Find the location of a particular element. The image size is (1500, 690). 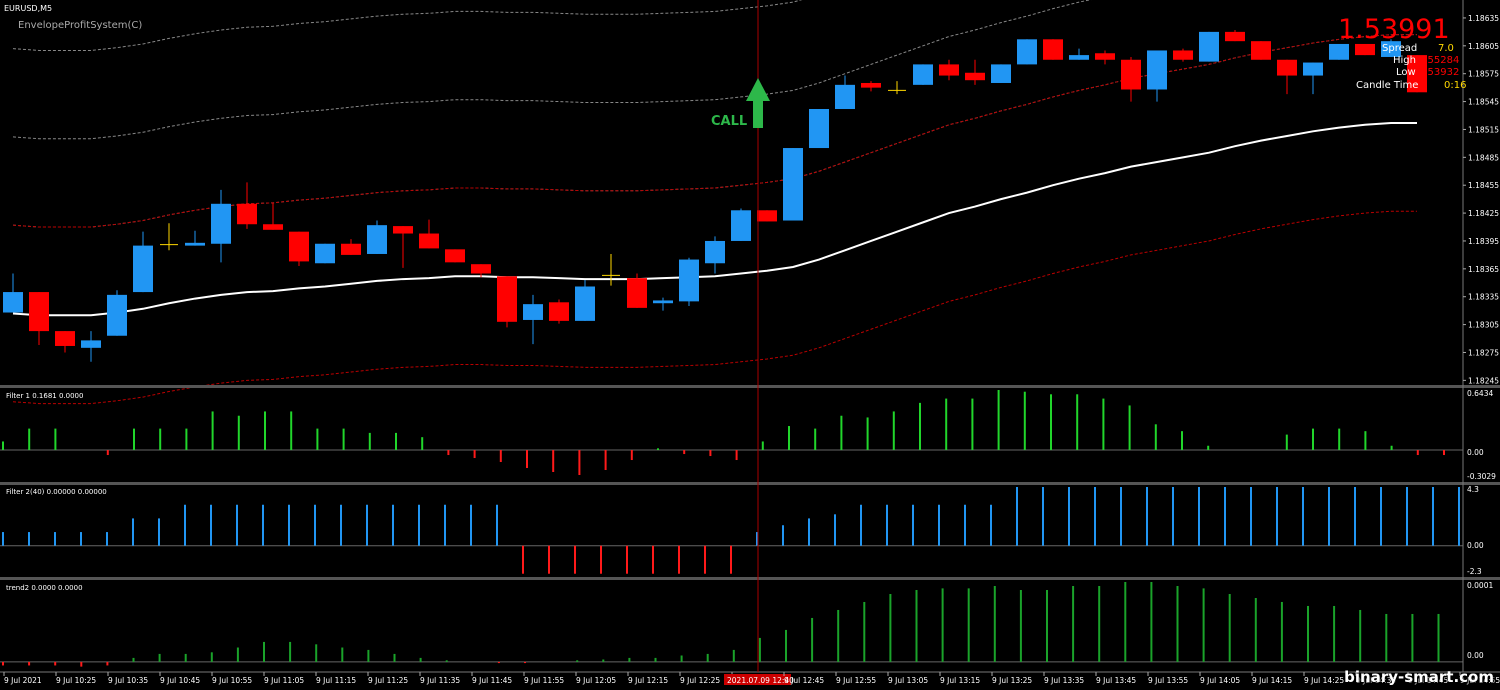

price-tick-label: 1.18395 is located at coordinates (1483, 241).